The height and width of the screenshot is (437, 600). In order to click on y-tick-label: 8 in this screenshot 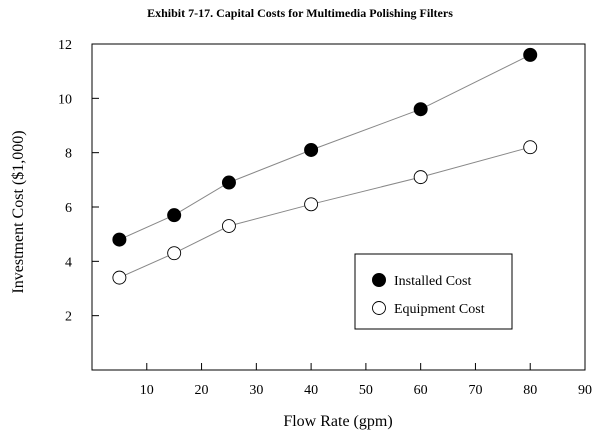, I will do `click(68, 154)`.